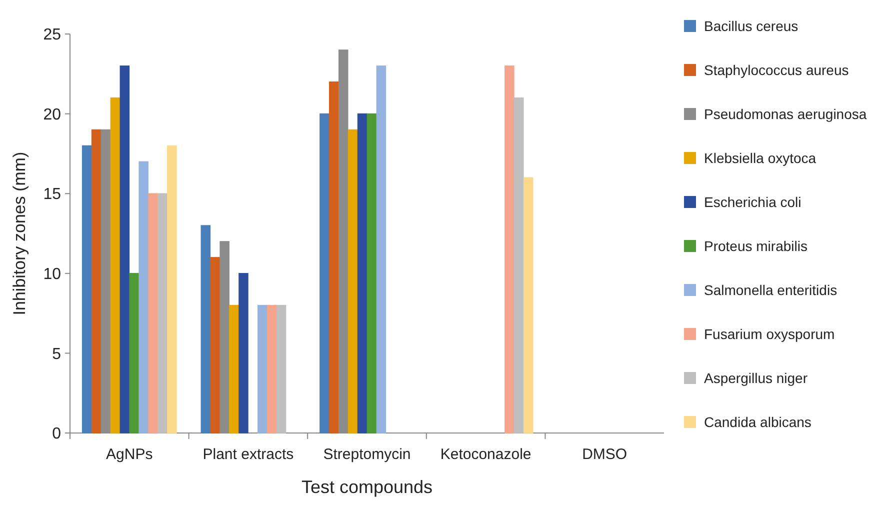 The width and height of the screenshot is (894, 513). Describe the element at coordinates (771, 290) in the screenshot. I see `legend-label: Salmonella enteritidis` at that location.